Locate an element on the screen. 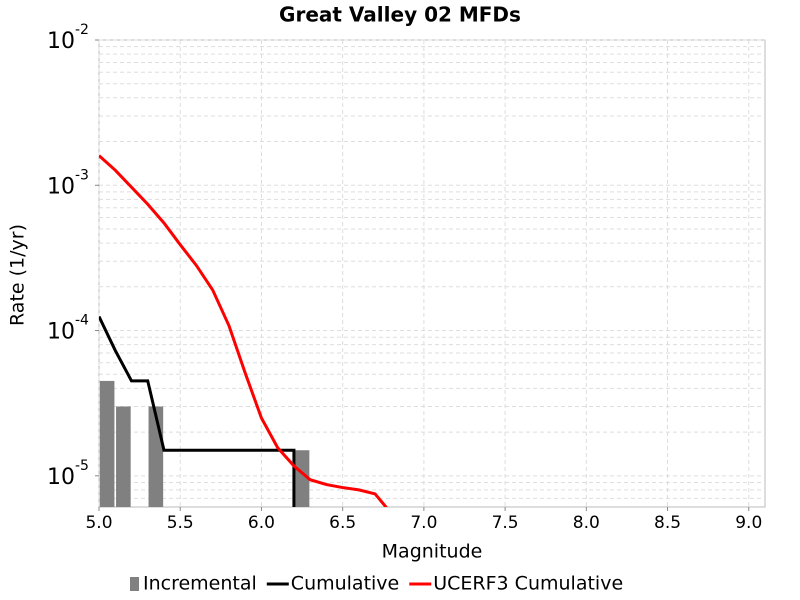 This screenshot has height=600, width=800. y-tick-exponent: -4 is located at coordinates (82, 321).